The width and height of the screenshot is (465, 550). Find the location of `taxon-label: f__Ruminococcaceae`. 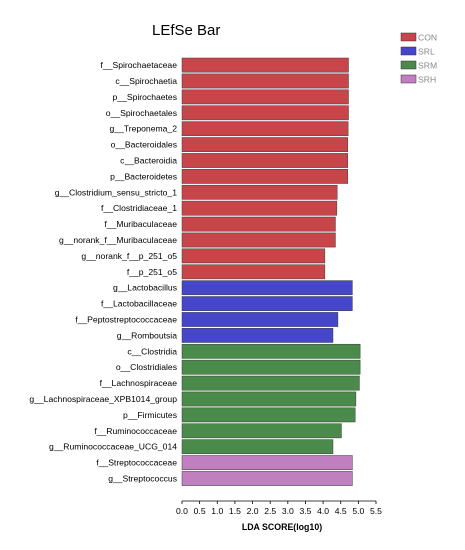

taxon-label: f__Ruminococcaceae is located at coordinates (135, 431).